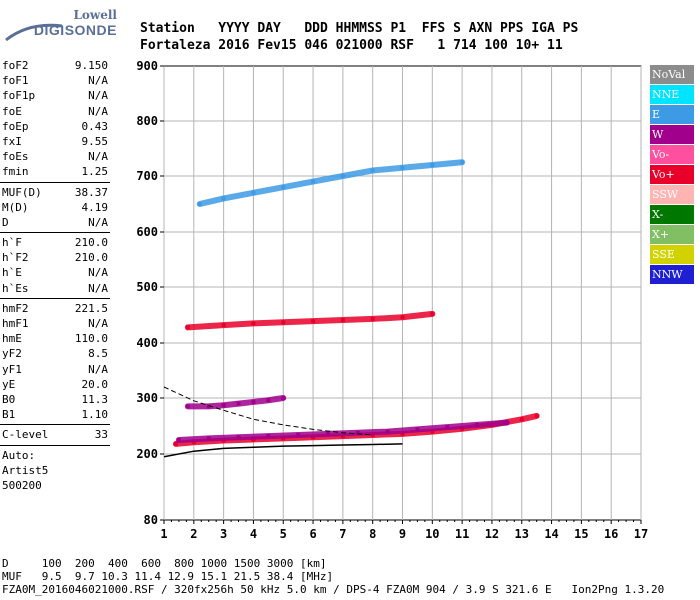 Image resolution: width=700 pixels, height=600 pixels. What do you see at coordinates (551, 534) in the screenshot?
I see `x-tick-label: 14` at bounding box center [551, 534].